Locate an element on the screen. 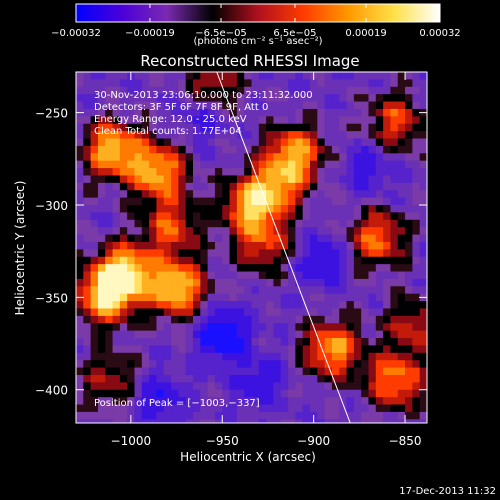 The height and width of the screenshot is (500, 500). colorbar-tick-label: −0.00019 is located at coordinates (150, 33).